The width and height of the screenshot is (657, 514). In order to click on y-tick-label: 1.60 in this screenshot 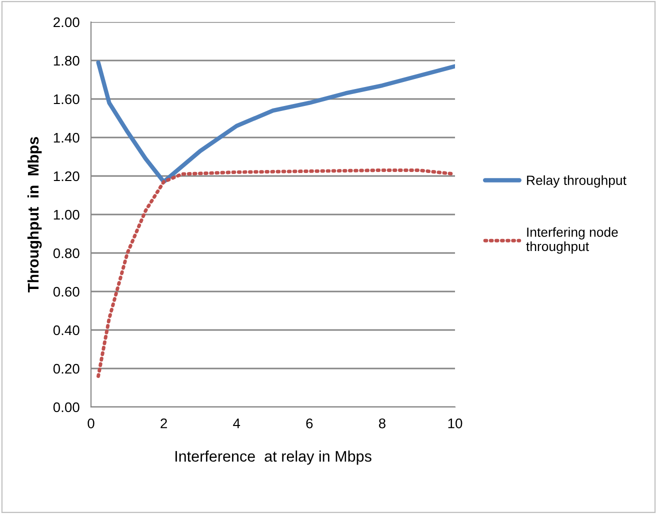, I will do `click(67, 99)`.